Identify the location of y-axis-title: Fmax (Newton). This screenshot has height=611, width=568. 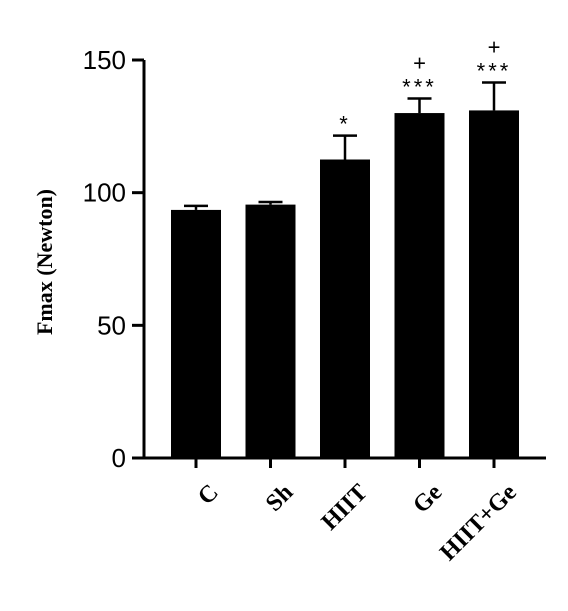
(44, 262).